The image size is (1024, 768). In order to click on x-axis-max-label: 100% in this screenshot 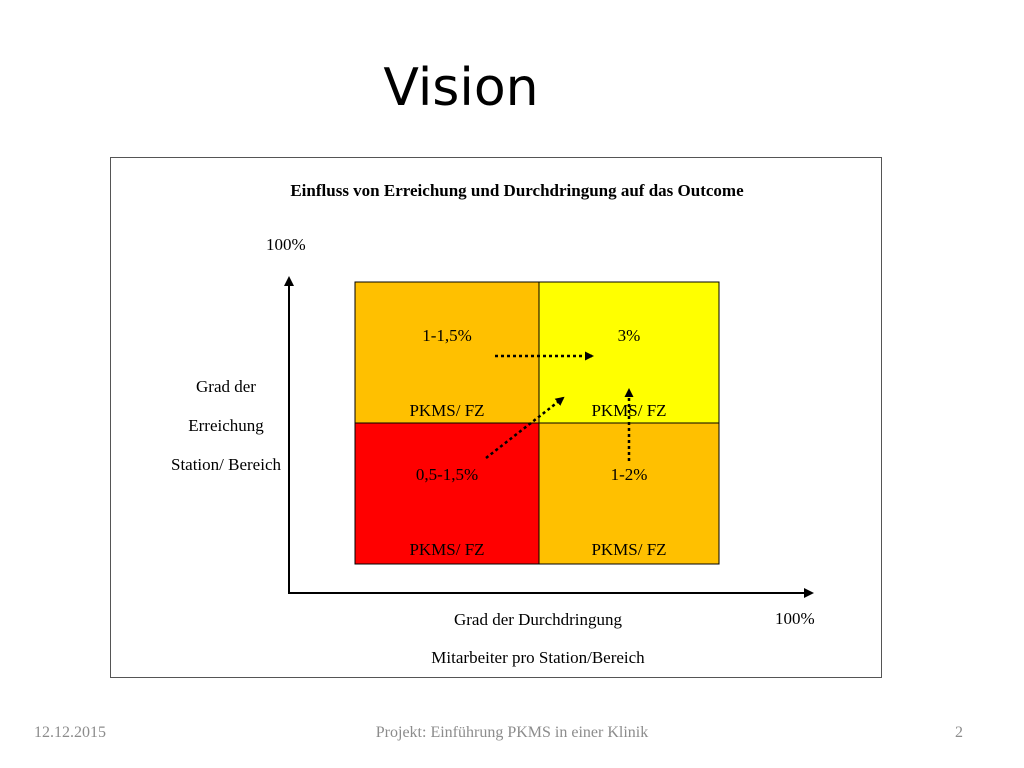, I will do `click(795, 618)`.